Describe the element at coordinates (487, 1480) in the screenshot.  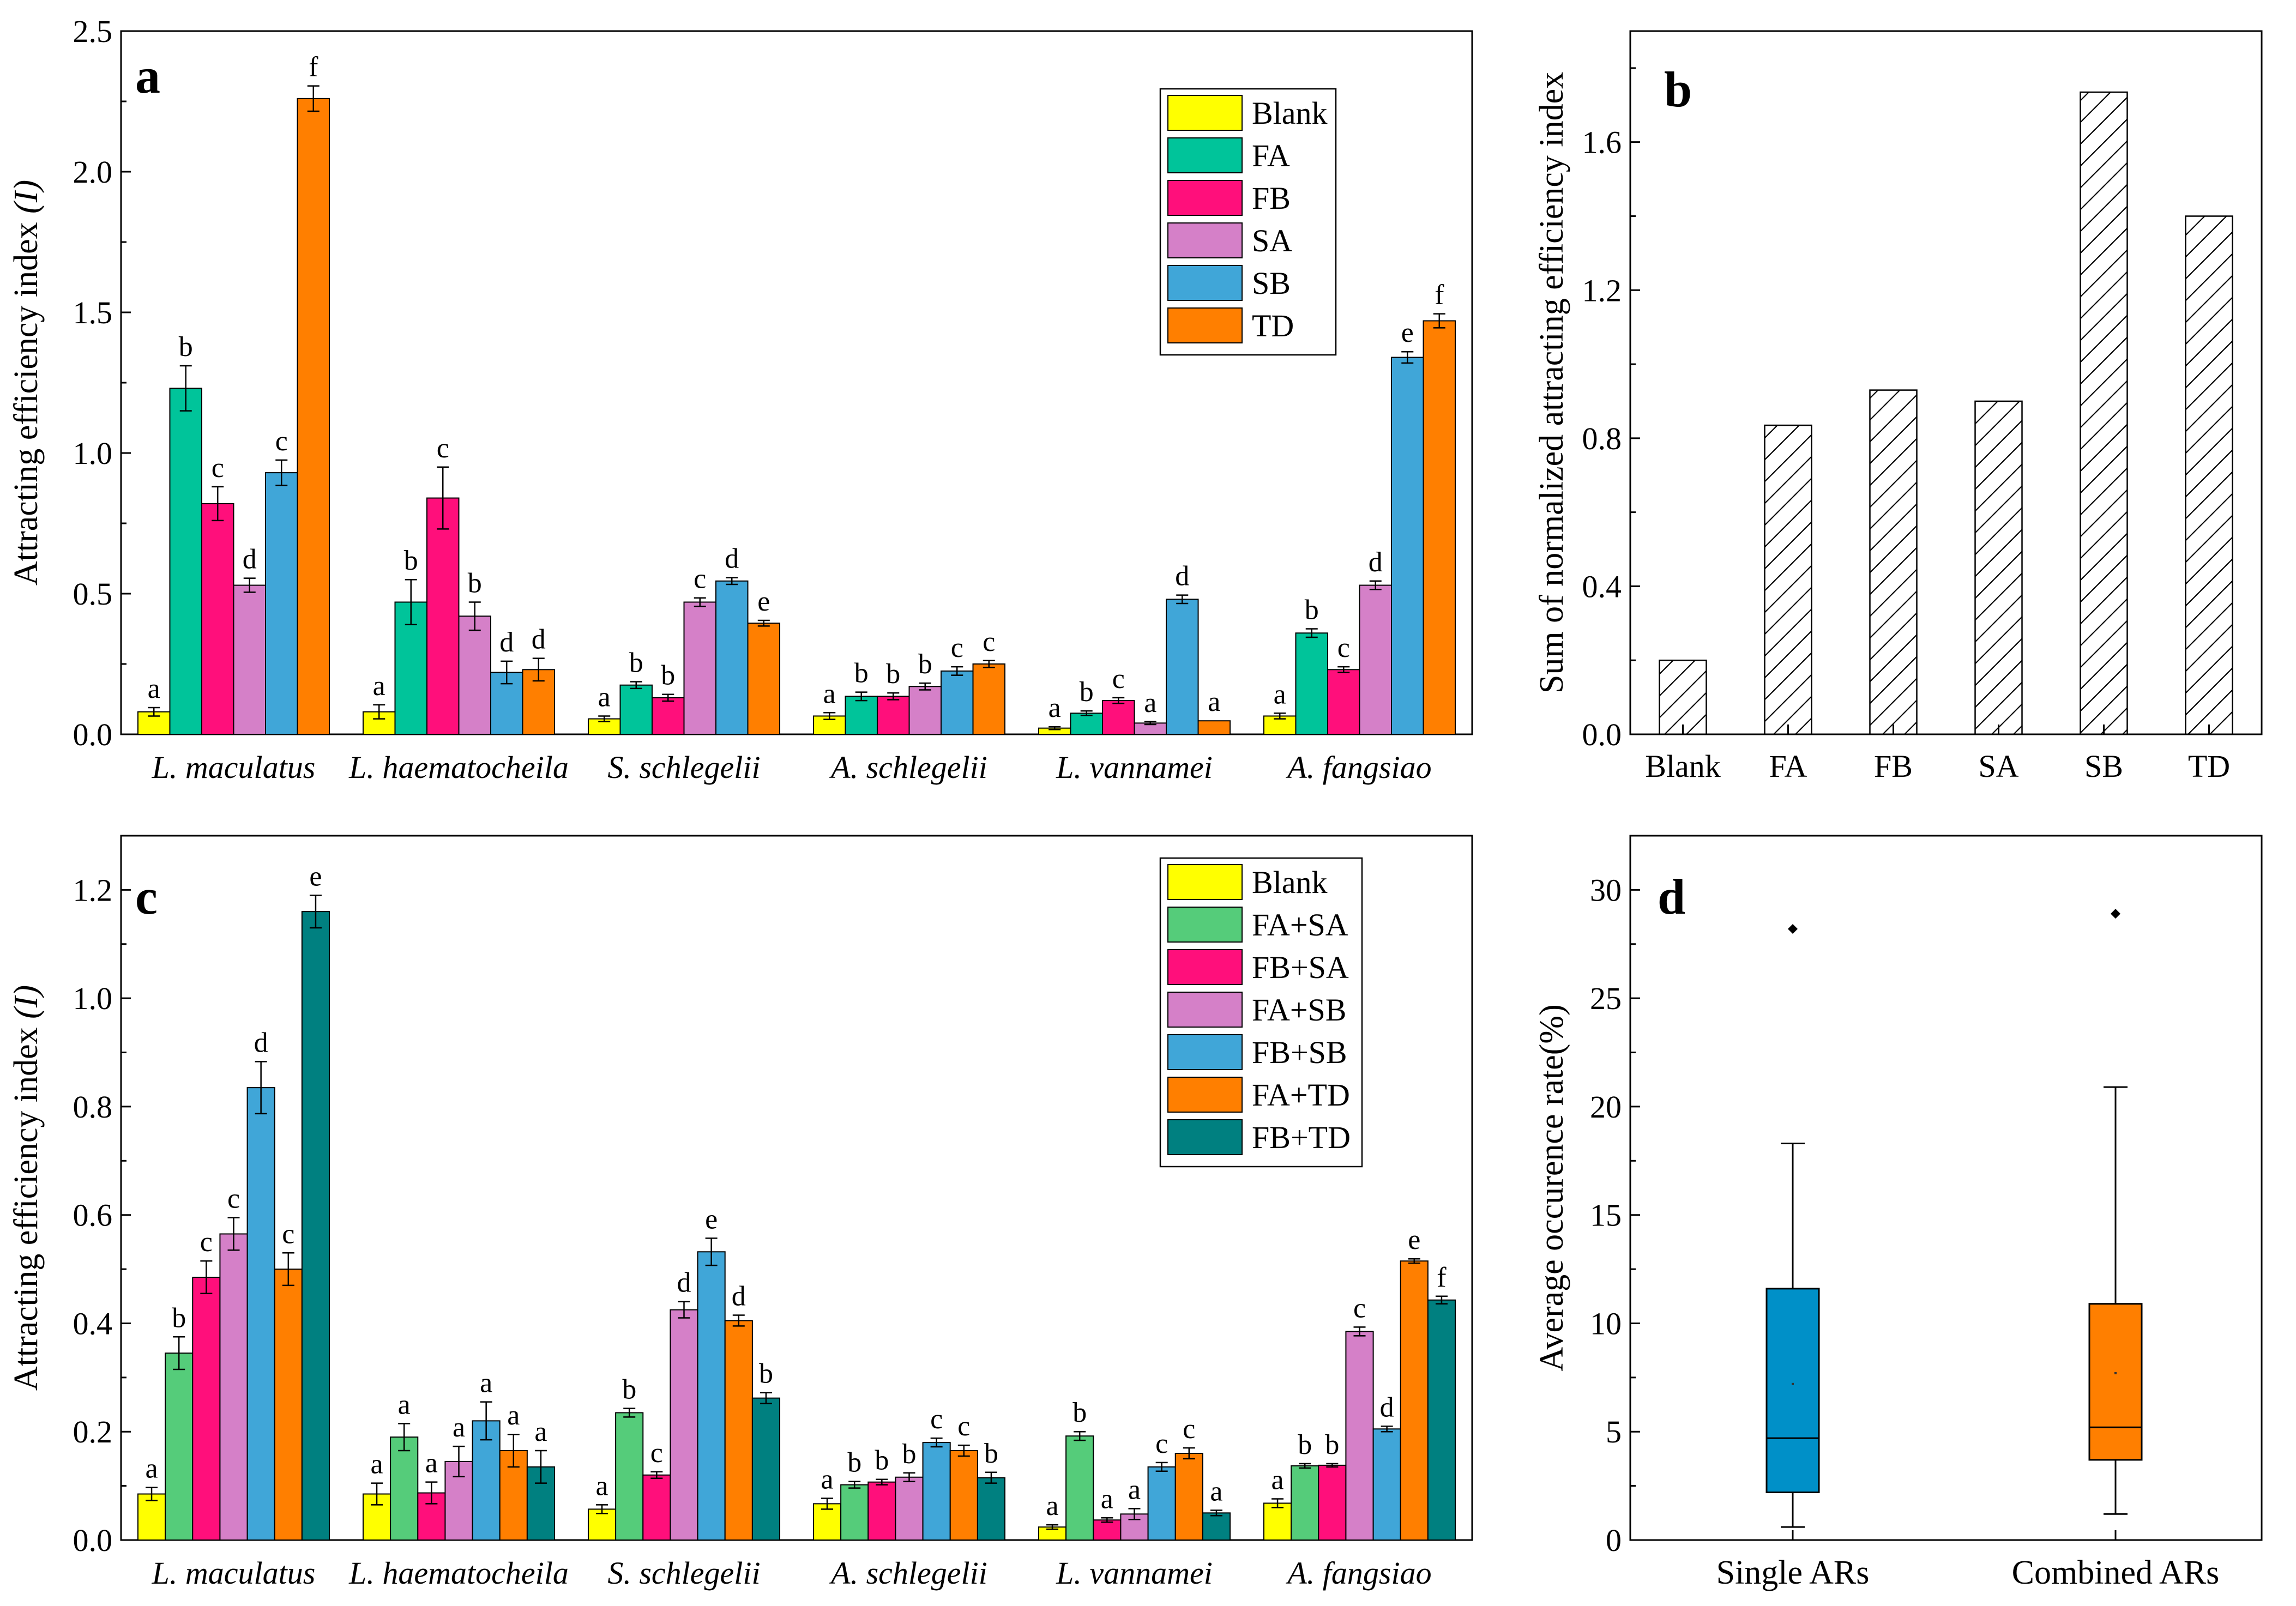
I see `bar-fb-sb-l-haematocheila` at that location.